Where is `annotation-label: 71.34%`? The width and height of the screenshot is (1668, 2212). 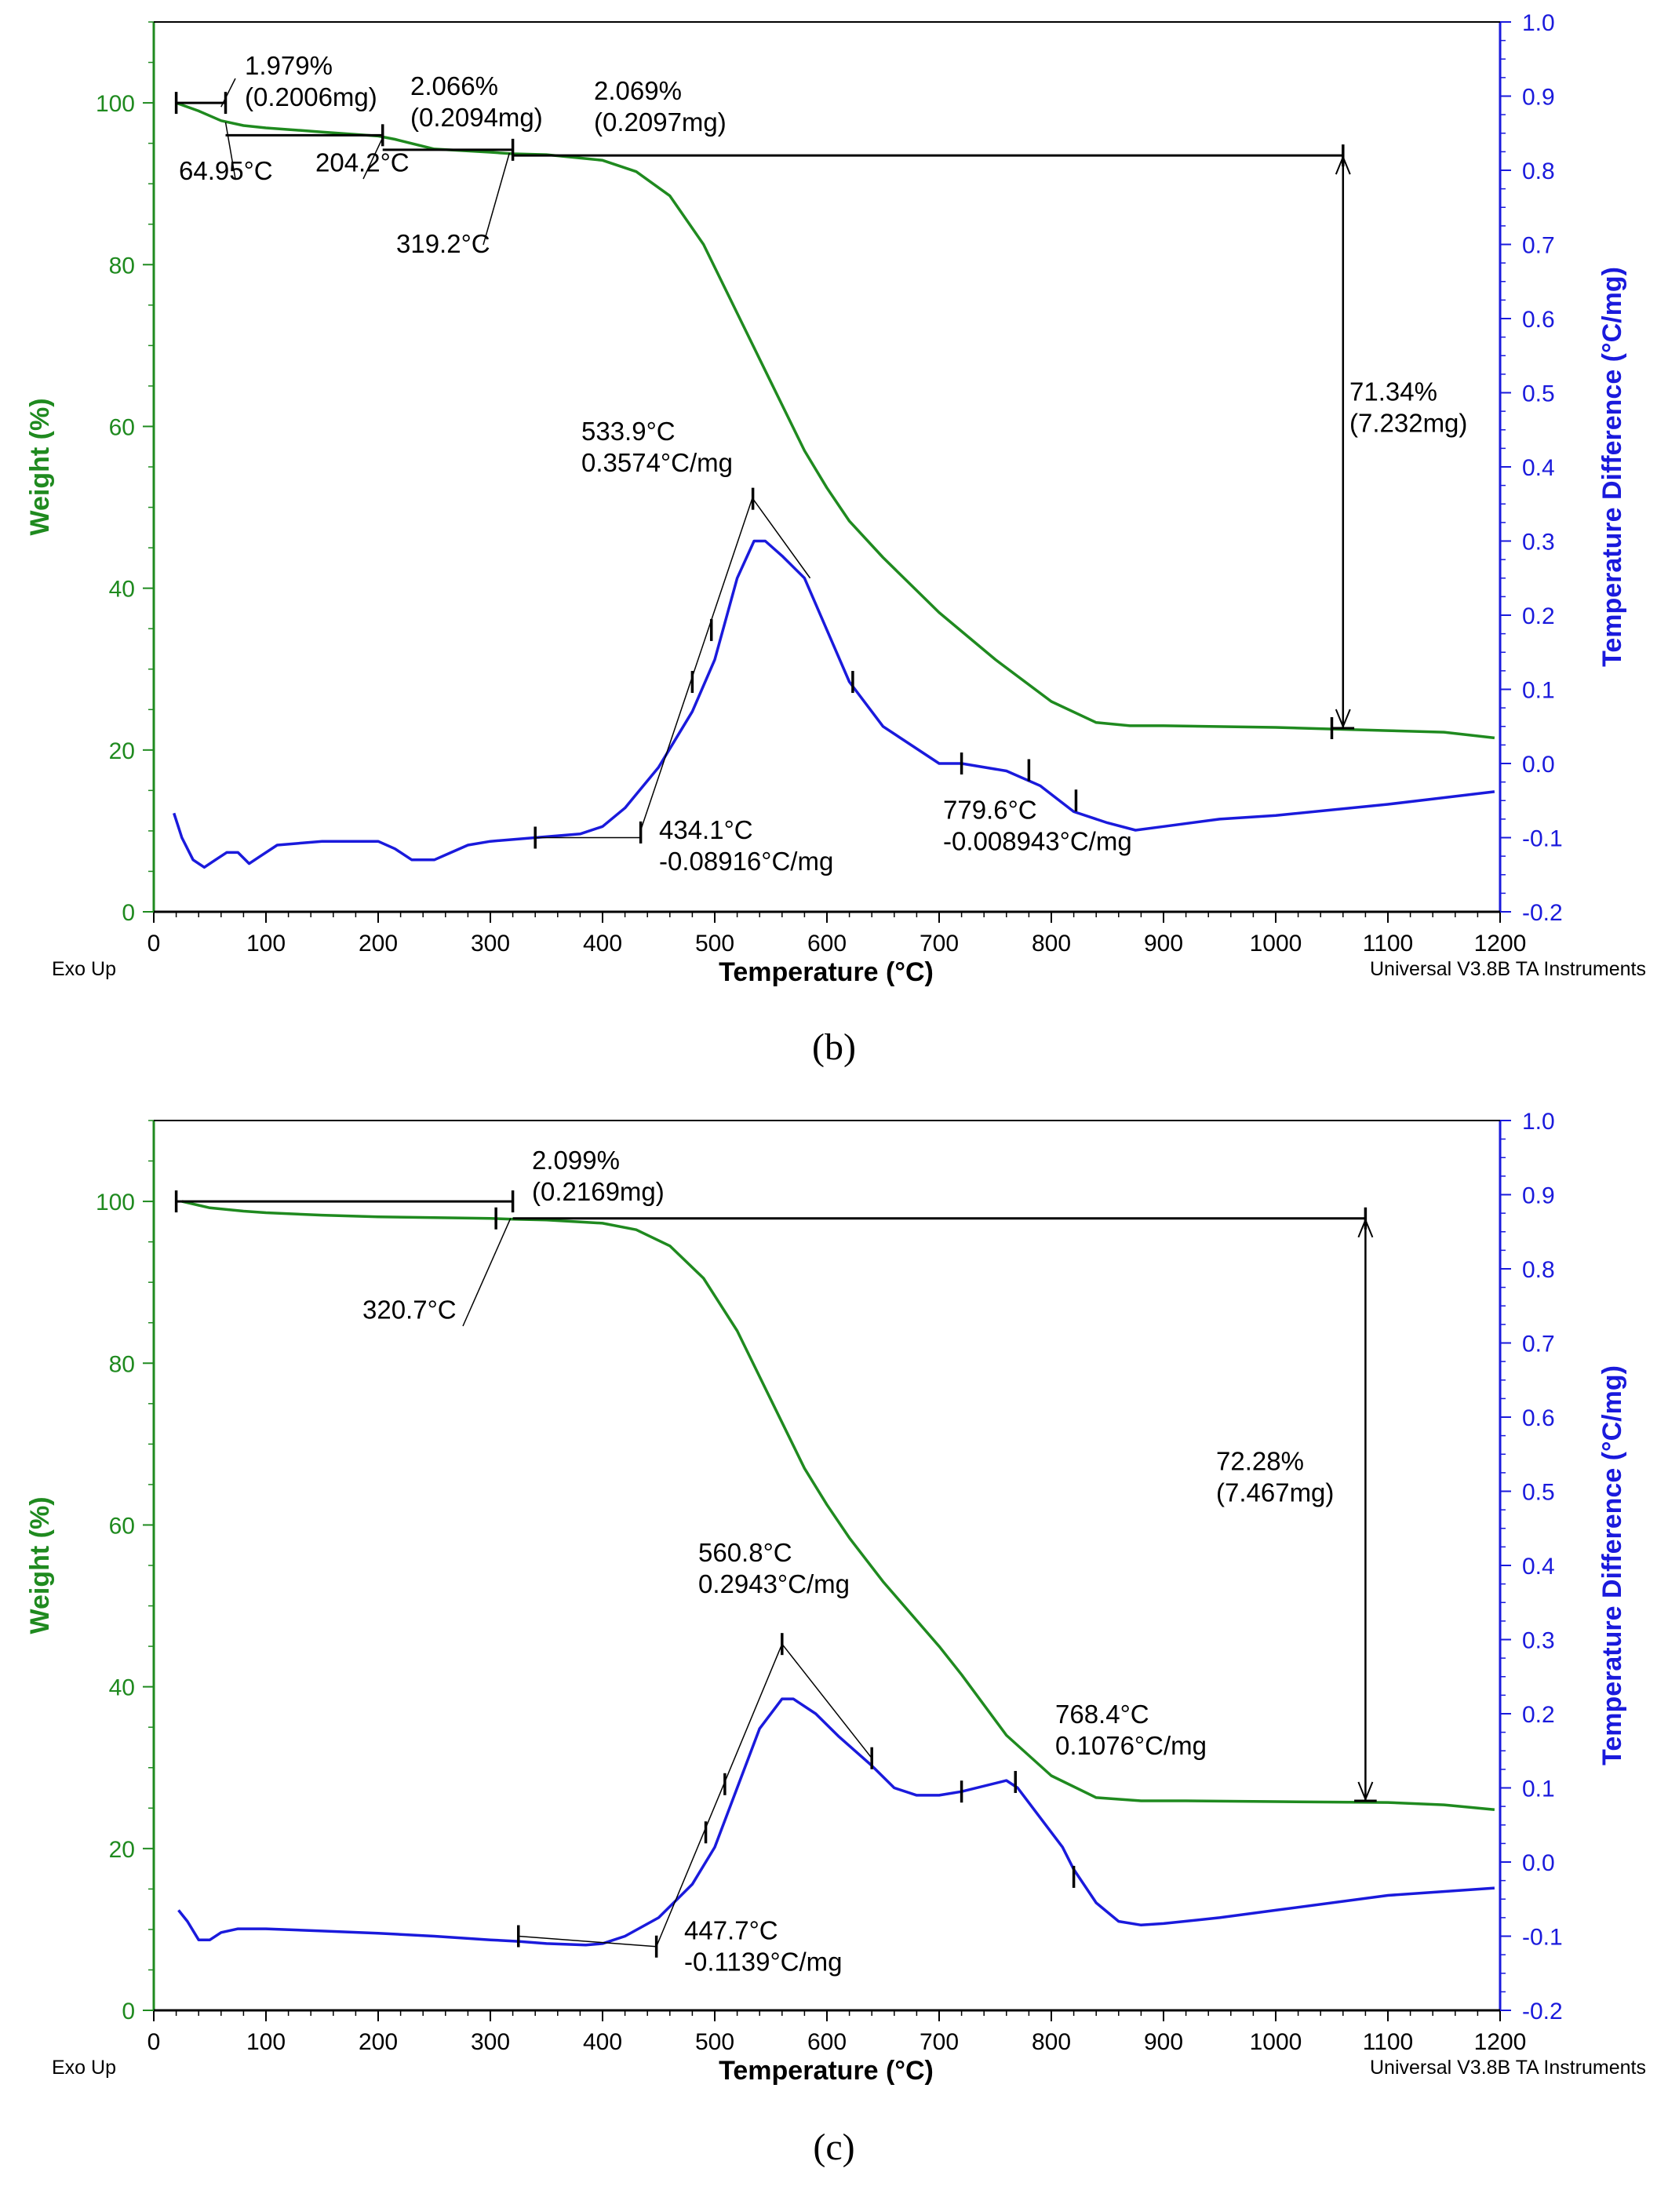 annotation-label: 71.34% is located at coordinates (1393, 391).